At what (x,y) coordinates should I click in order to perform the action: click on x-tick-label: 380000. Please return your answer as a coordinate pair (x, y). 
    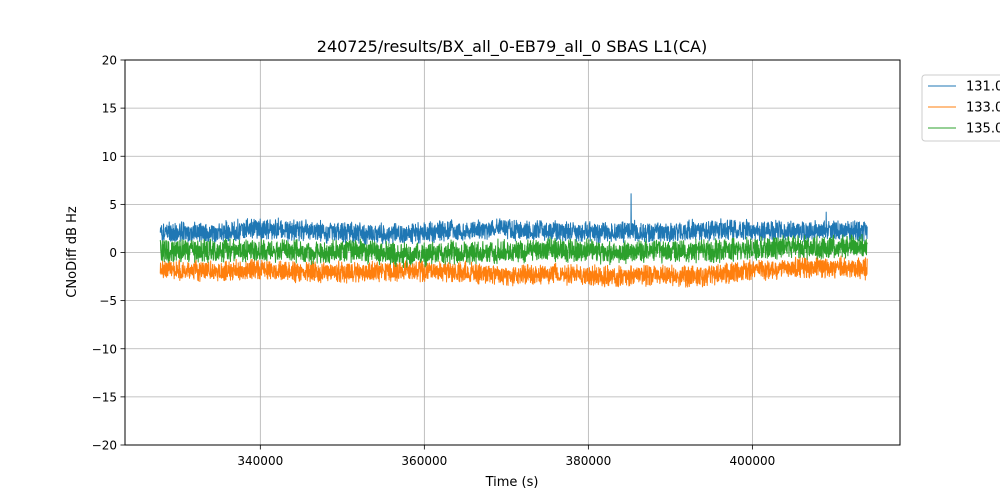
    Looking at the image, I should click on (588, 461).